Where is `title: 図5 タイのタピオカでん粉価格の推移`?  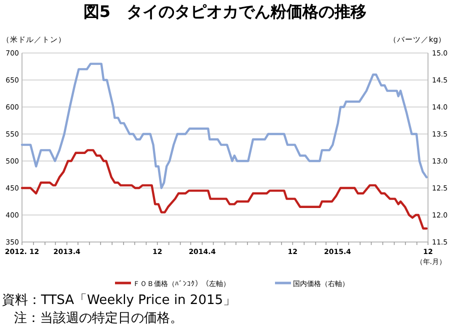 title: 図5 タイのタピオカでん粉価格の推移 is located at coordinates (225, 11).